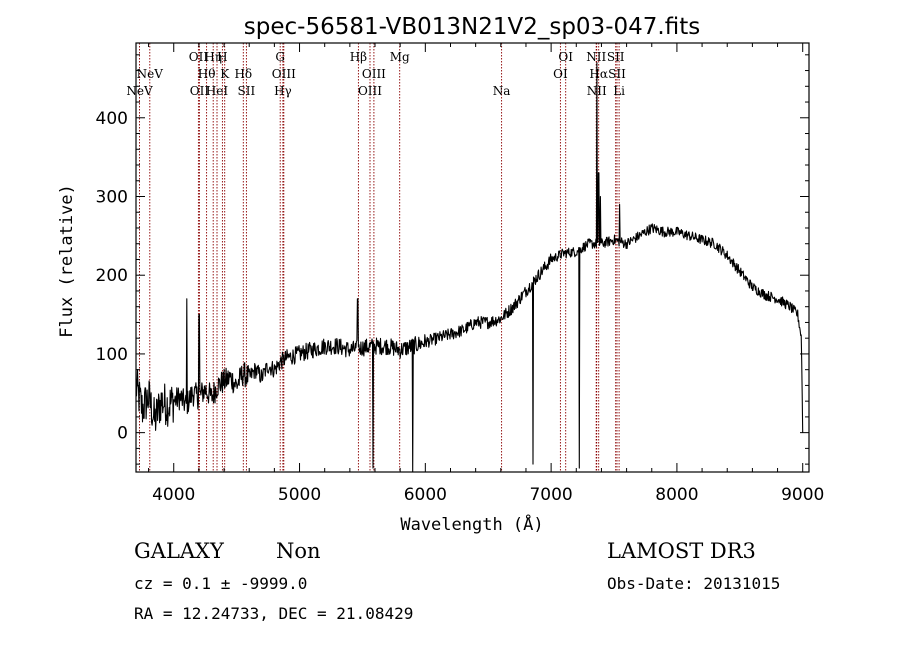  What do you see at coordinates (298, 551) in the screenshot?
I see `object-subclass: Non` at bounding box center [298, 551].